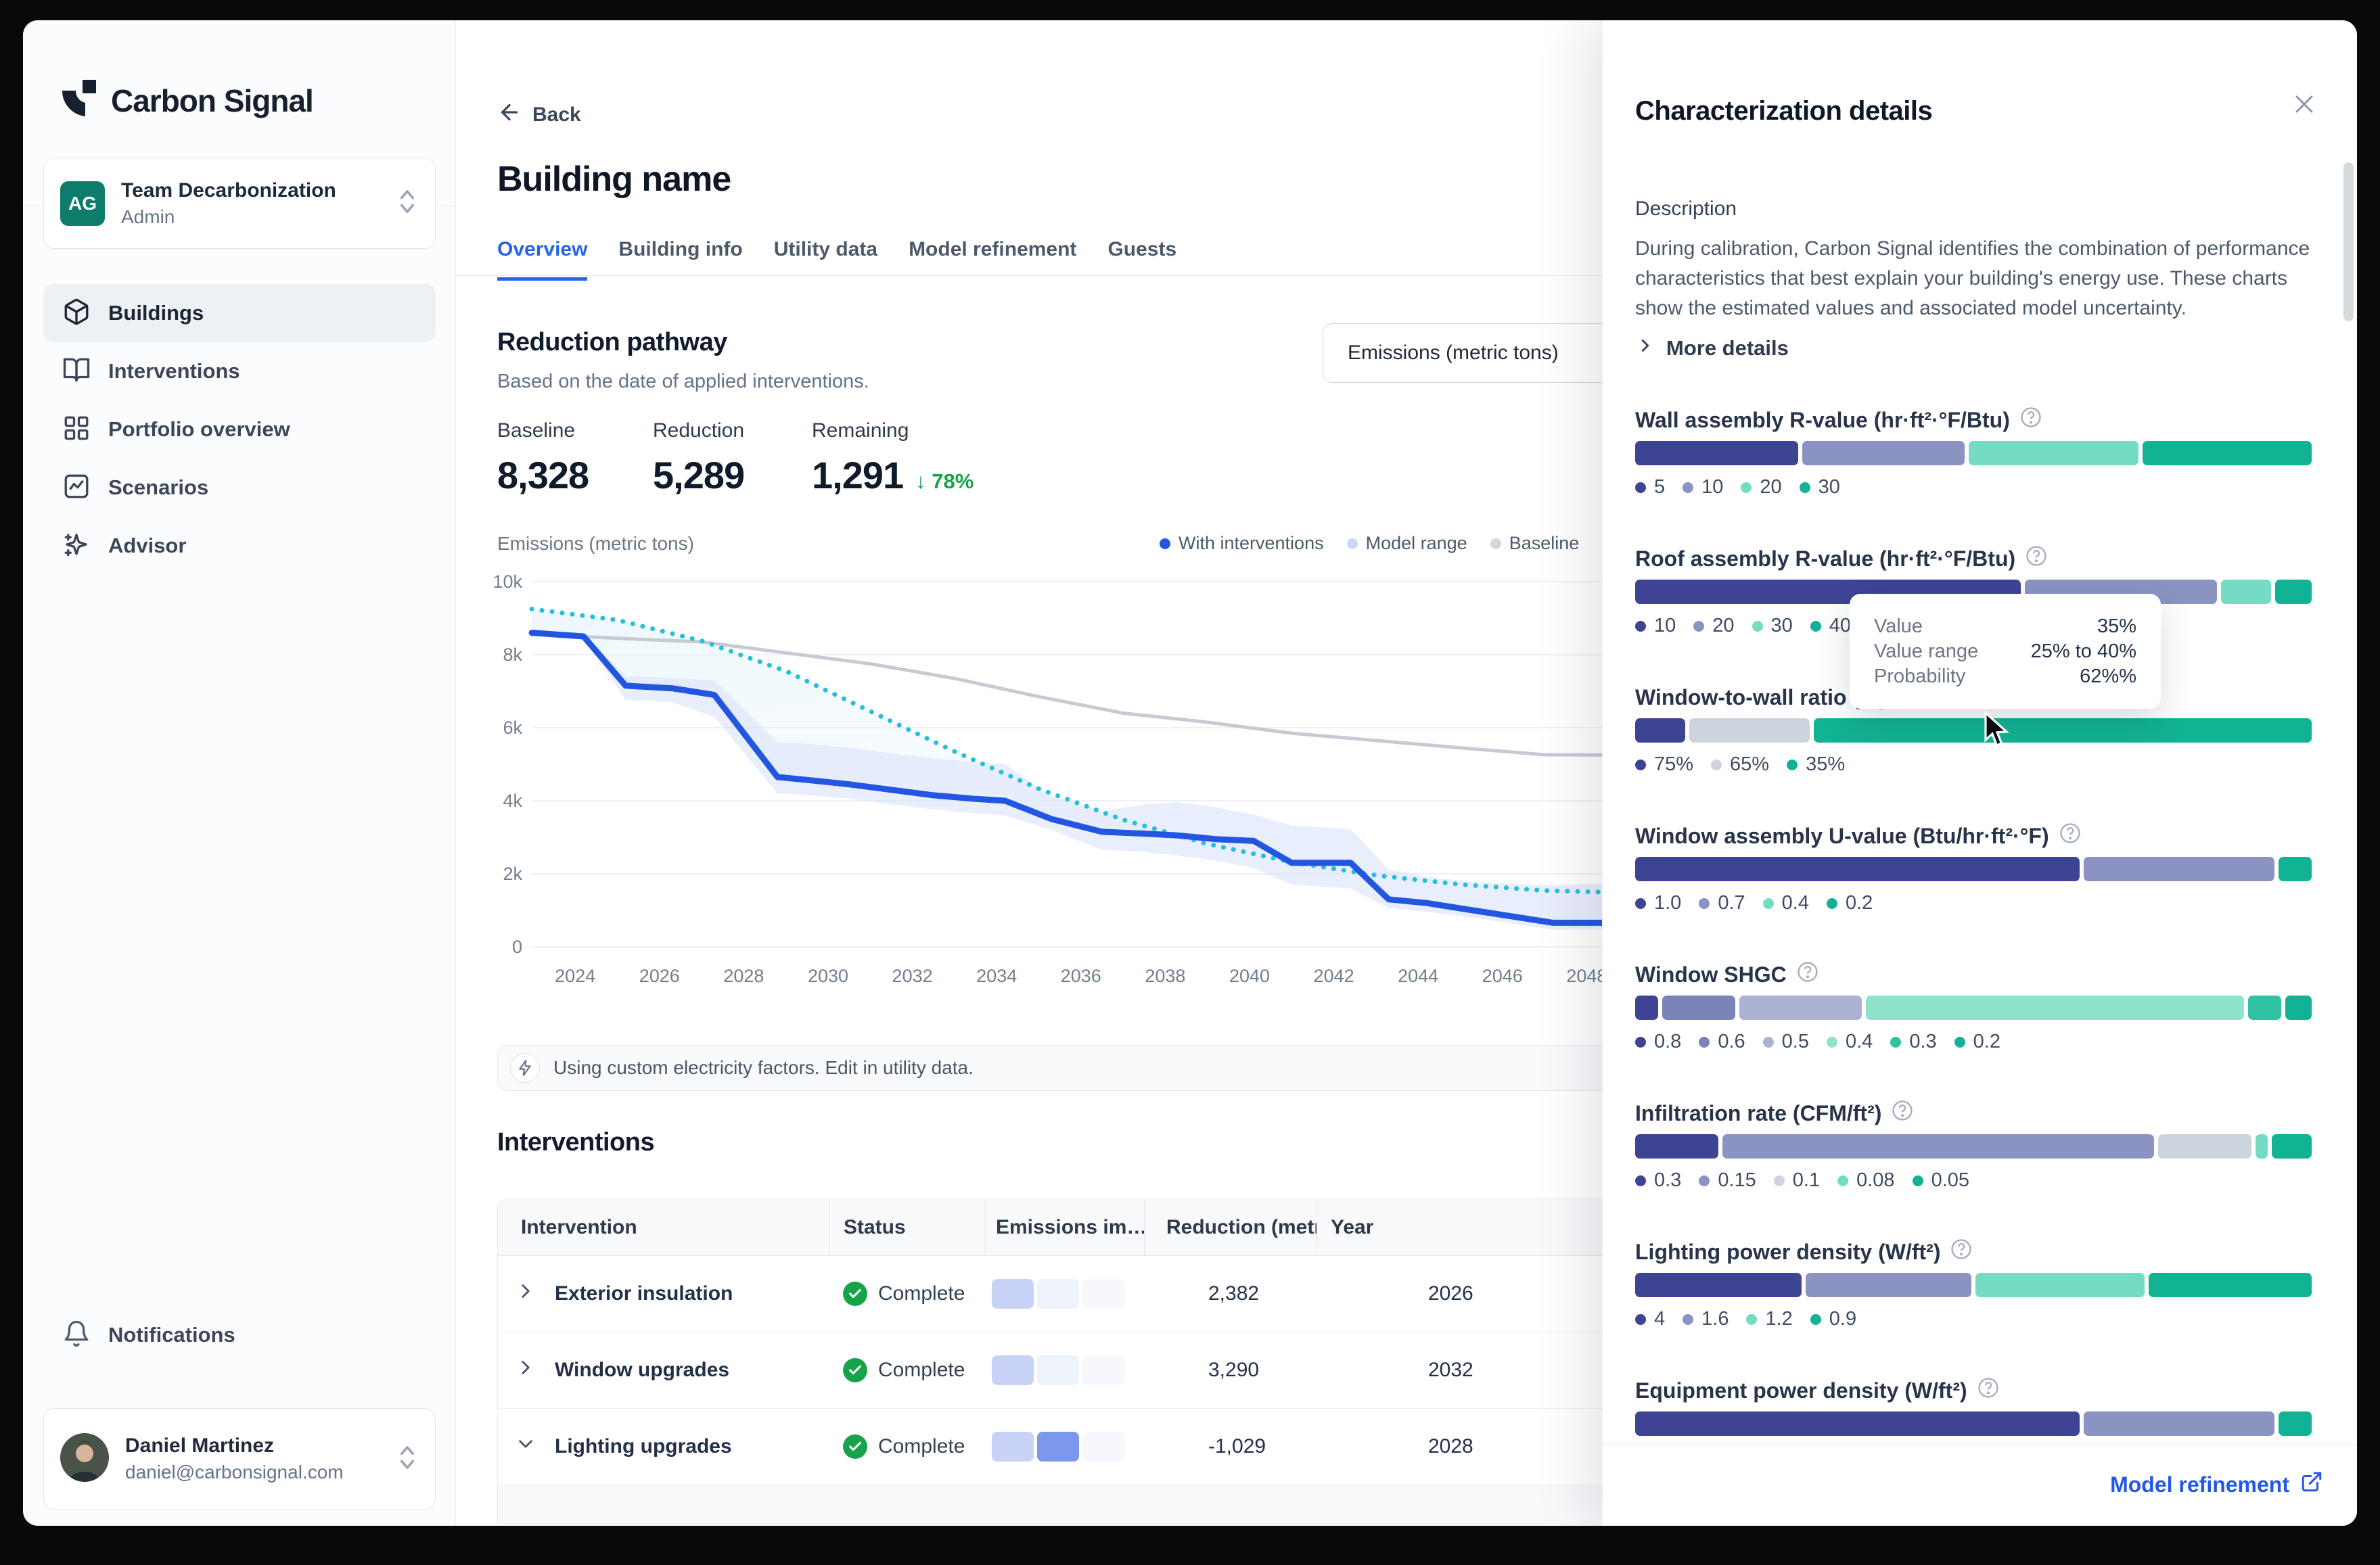 The image size is (2380, 1565). What do you see at coordinates (912, 976) in the screenshot?
I see `svg-text: 2032` at bounding box center [912, 976].